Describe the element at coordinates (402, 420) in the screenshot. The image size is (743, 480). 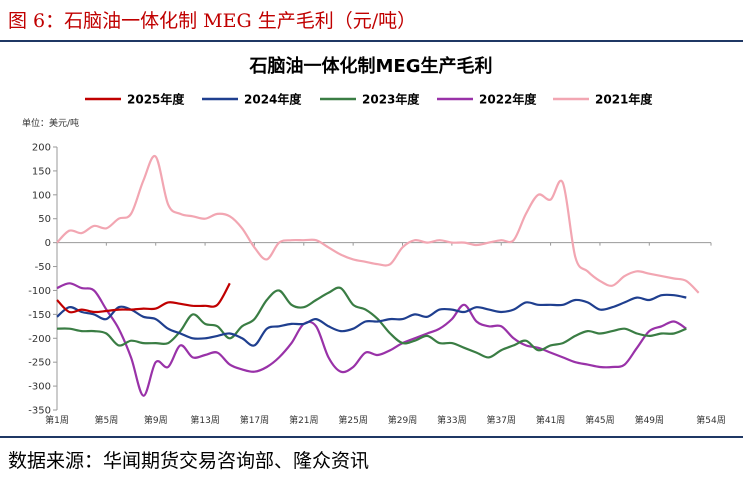
I see `x-tick-label: 第29周` at that location.